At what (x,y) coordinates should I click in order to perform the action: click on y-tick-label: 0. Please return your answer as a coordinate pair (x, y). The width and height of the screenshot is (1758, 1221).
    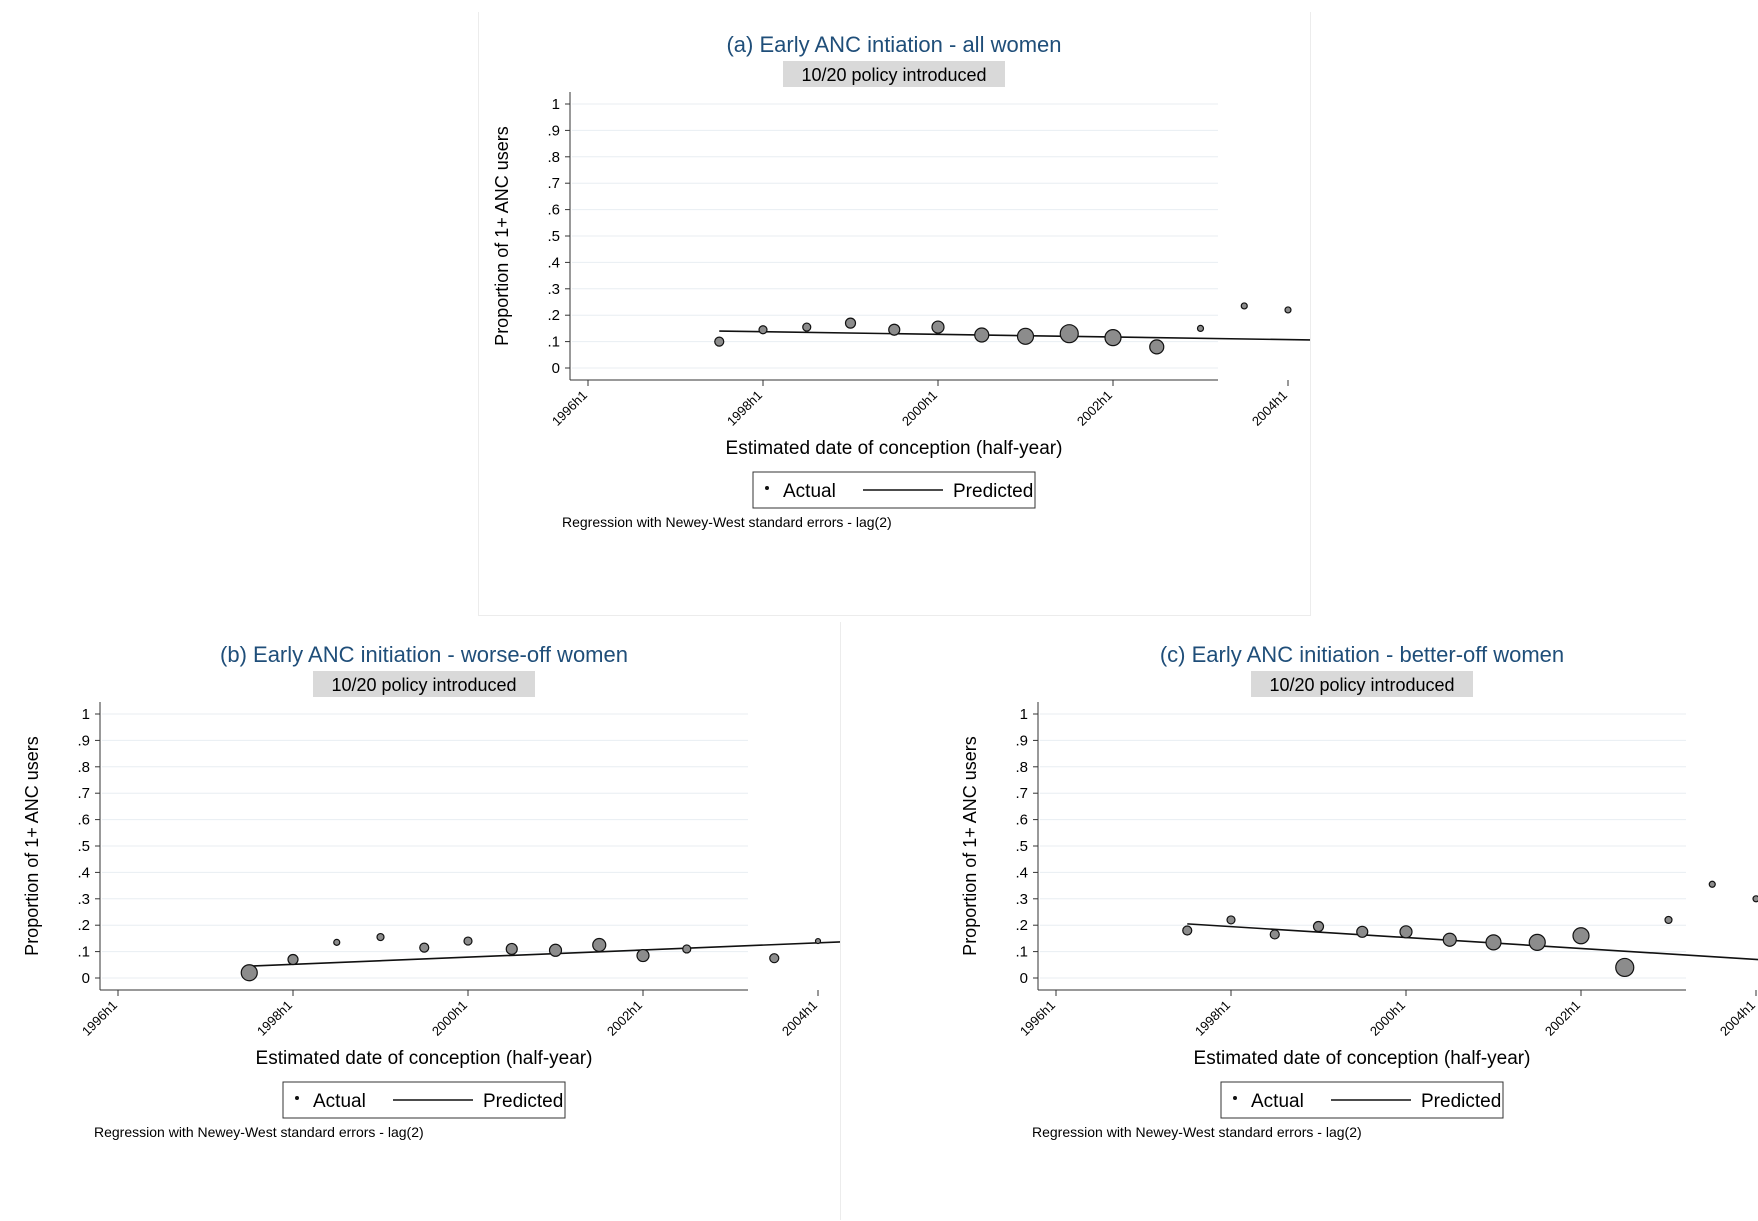
    Looking at the image, I should click on (86, 978).